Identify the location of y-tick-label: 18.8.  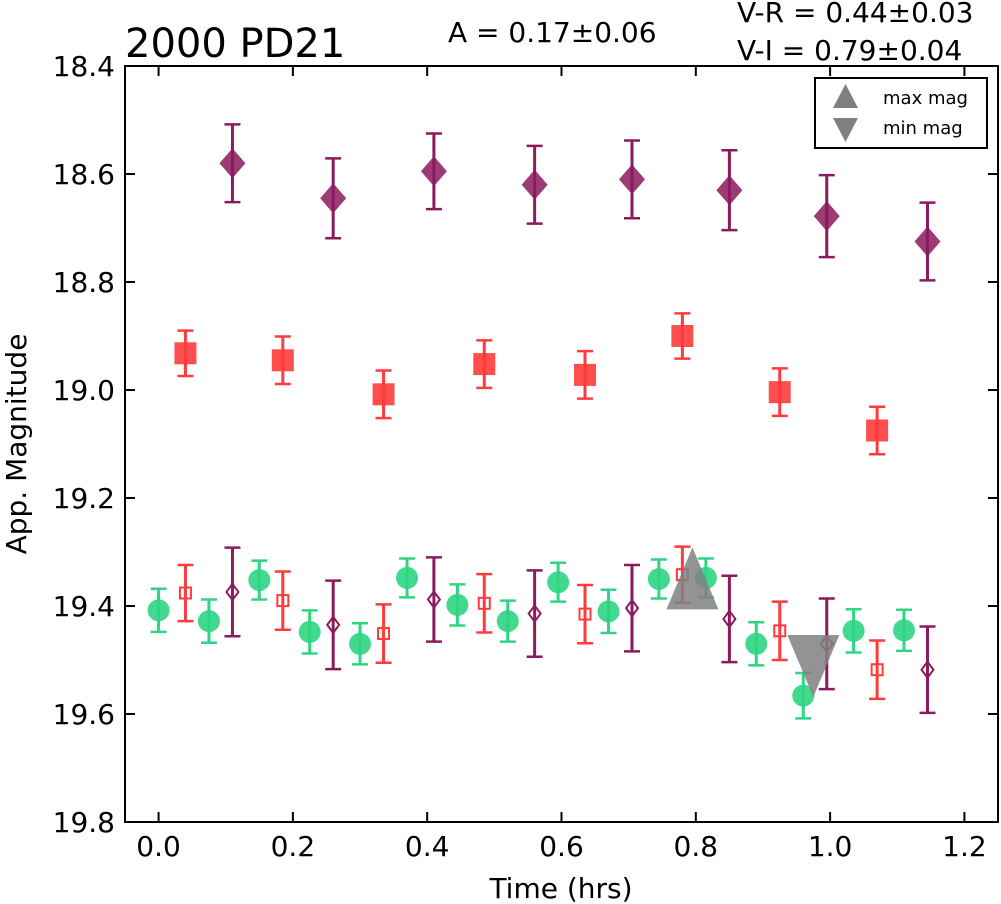
(84, 282).